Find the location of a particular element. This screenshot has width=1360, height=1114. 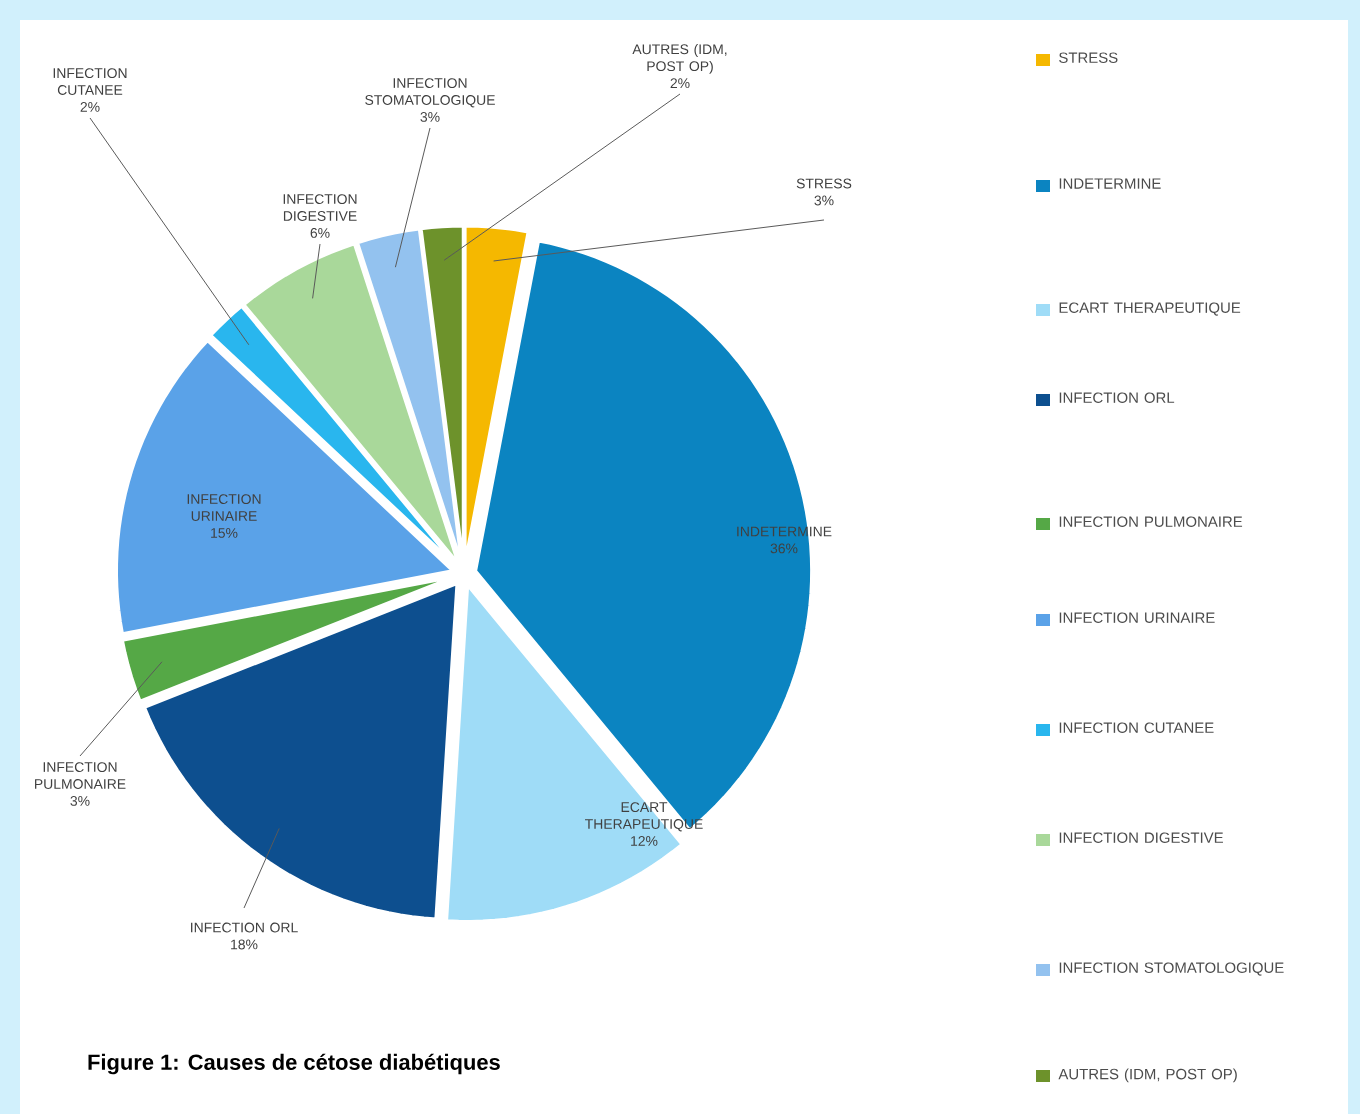

text: Figure 1: Causes de cétose diabétiques is located at coordinates (294, 1064).